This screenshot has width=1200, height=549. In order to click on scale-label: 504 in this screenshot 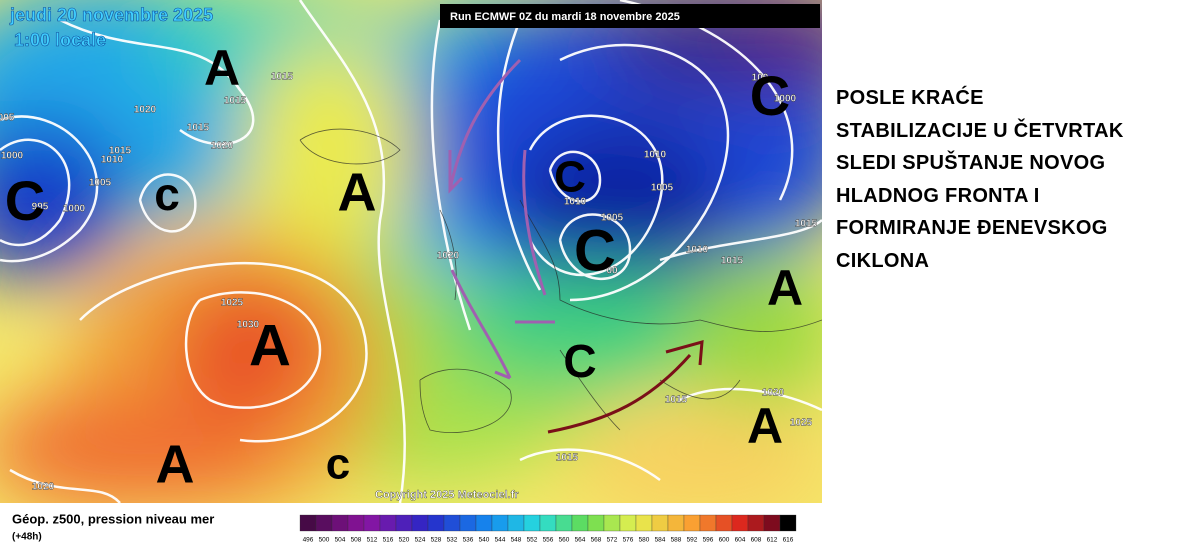, I will do `click(340, 540)`.